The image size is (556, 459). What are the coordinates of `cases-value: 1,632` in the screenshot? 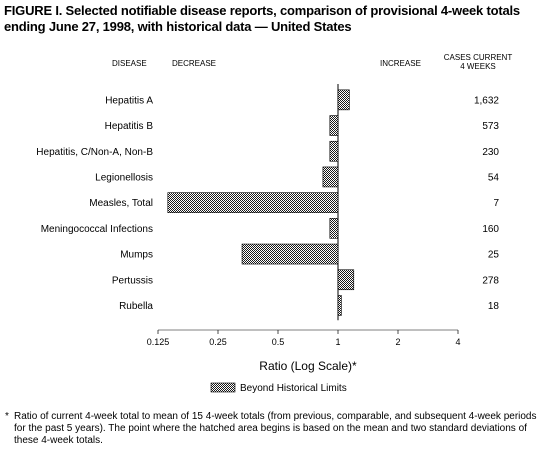 It's located at (486, 100).